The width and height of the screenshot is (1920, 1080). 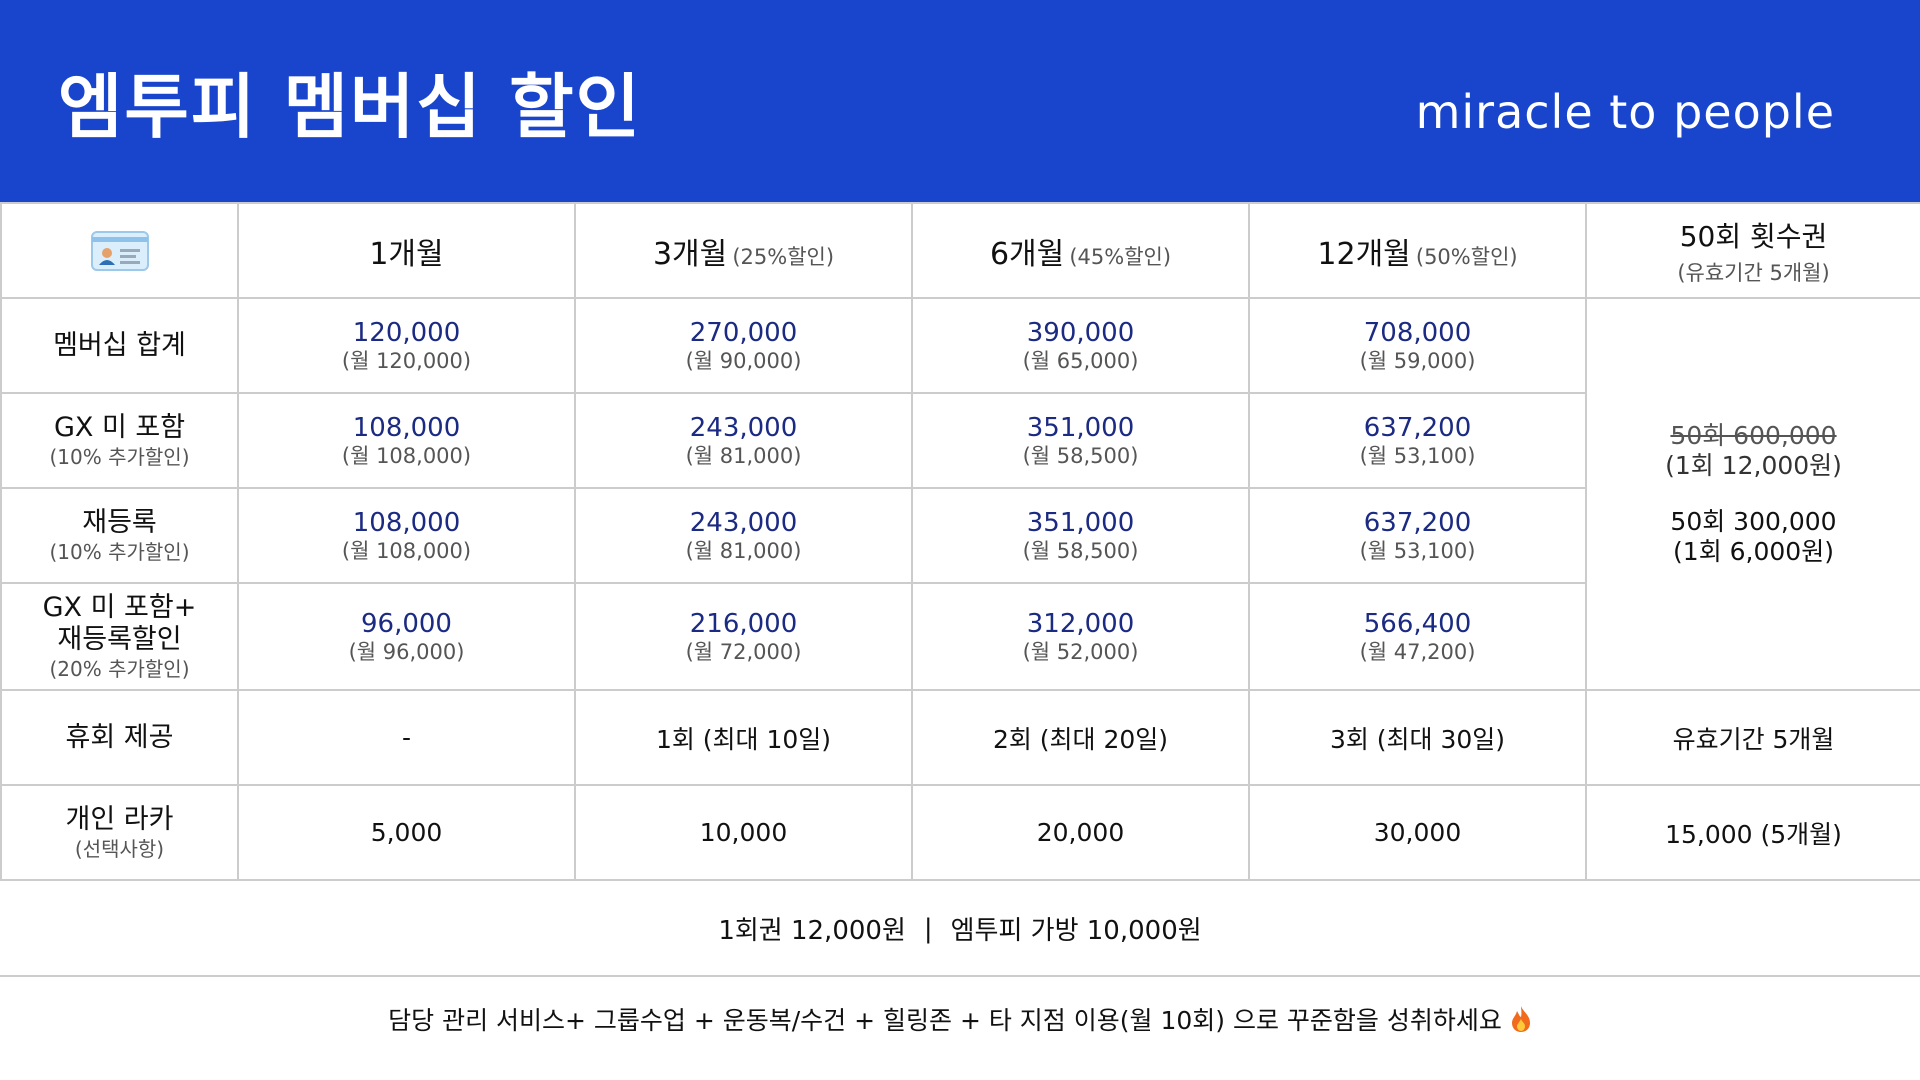 I want to click on page-title: 엠투피 멤버십 할인, so click(x=350, y=107).